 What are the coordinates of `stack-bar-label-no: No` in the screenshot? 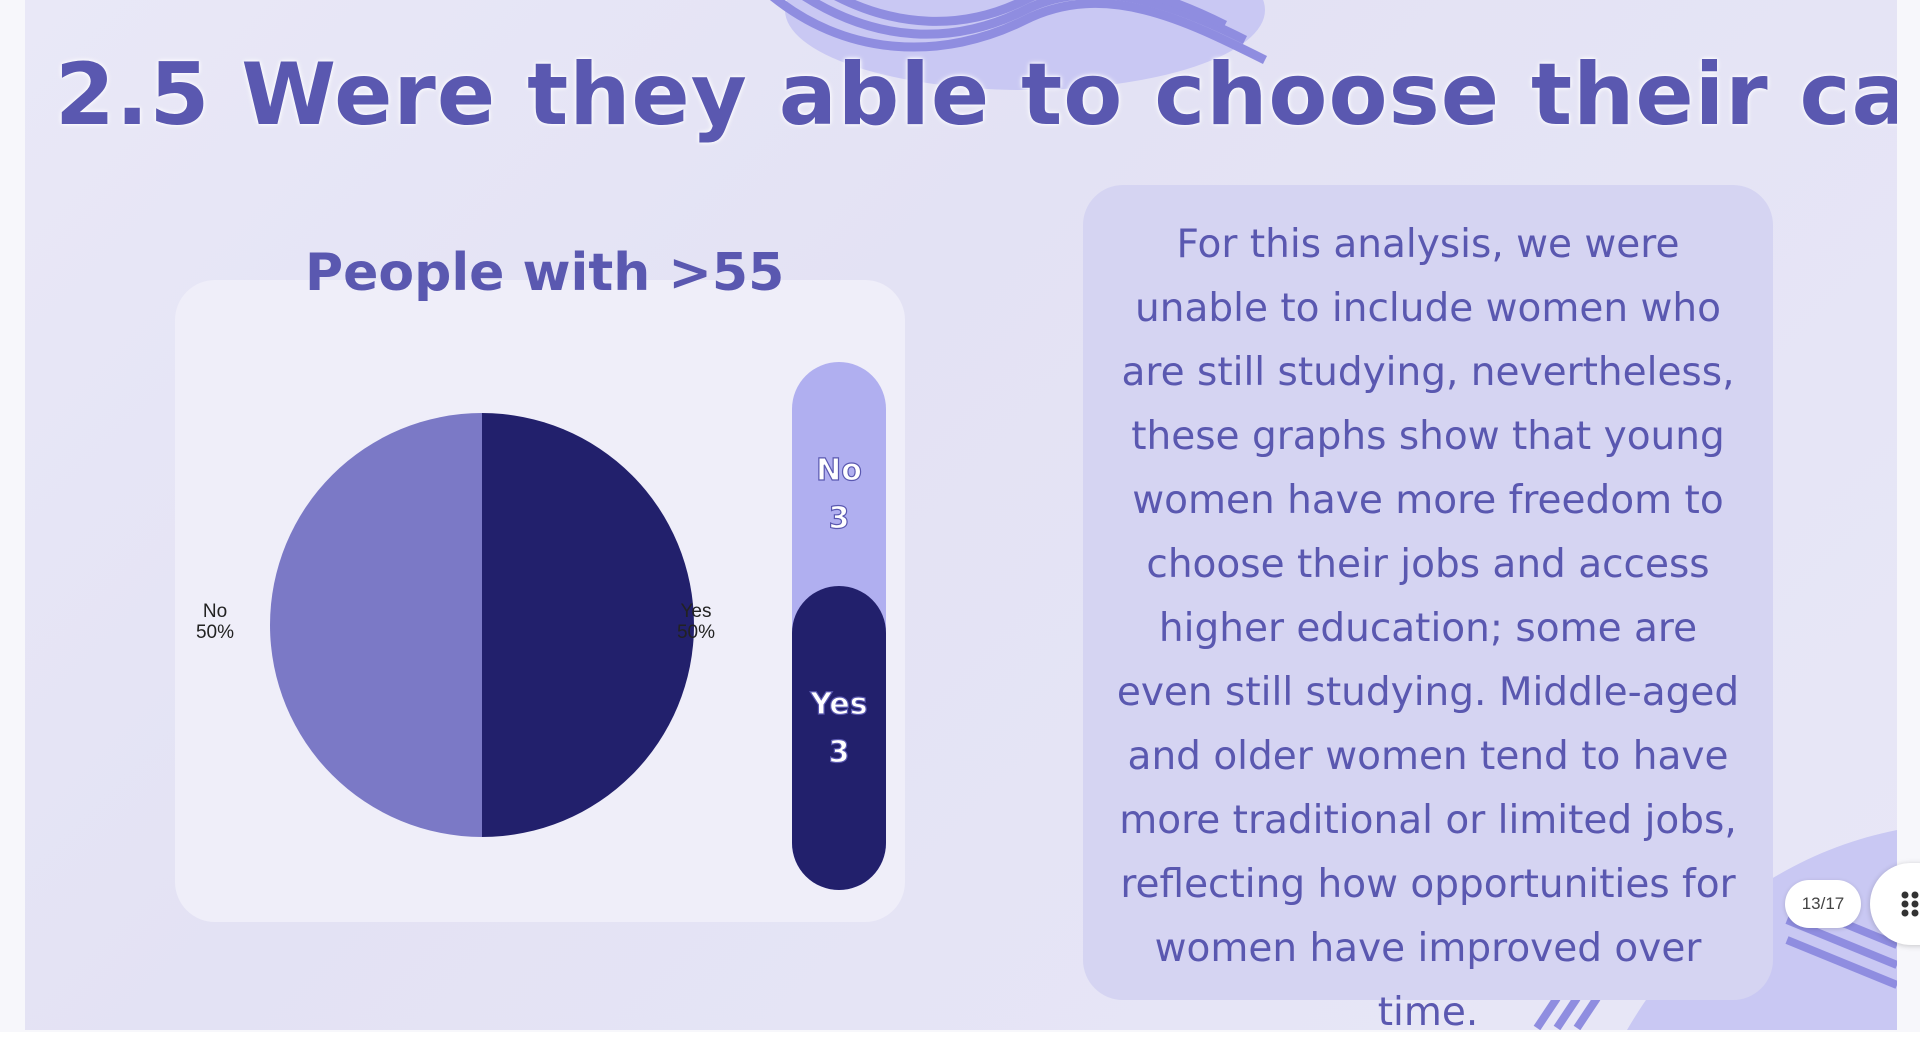 It's located at (839, 470).